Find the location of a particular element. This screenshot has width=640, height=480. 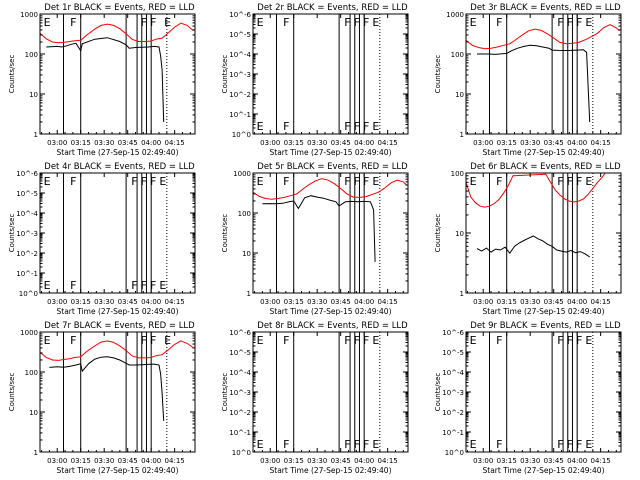

y-tick-label: 1000 is located at coordinates (29, 333).